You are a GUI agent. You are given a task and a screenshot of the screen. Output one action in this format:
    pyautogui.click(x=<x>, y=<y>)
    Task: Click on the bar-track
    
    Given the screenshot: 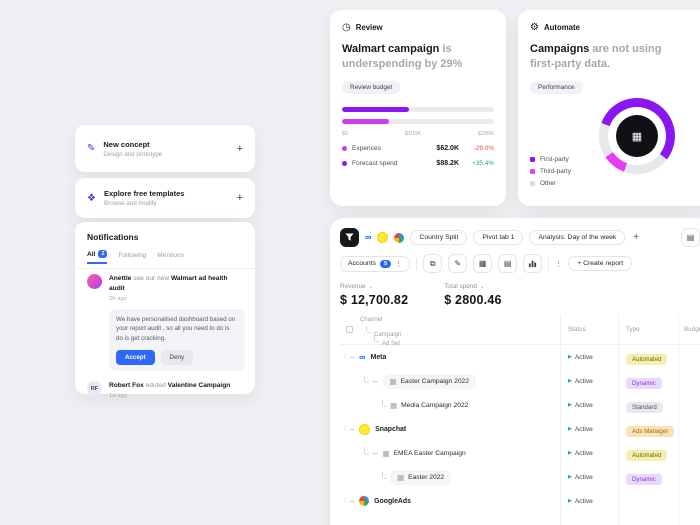 What is the action you would take?
    pyautogui.click(x=418, y=121)
    